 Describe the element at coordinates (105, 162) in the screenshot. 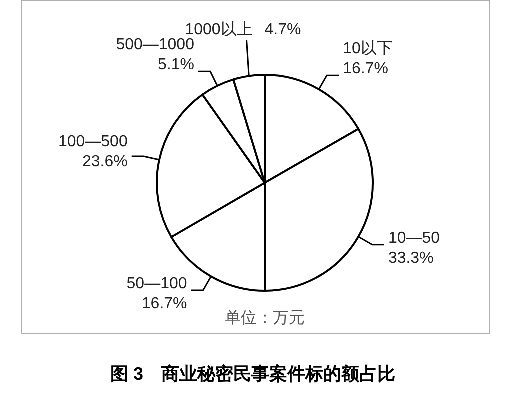

I see `data-label: 23.6%` at that location.